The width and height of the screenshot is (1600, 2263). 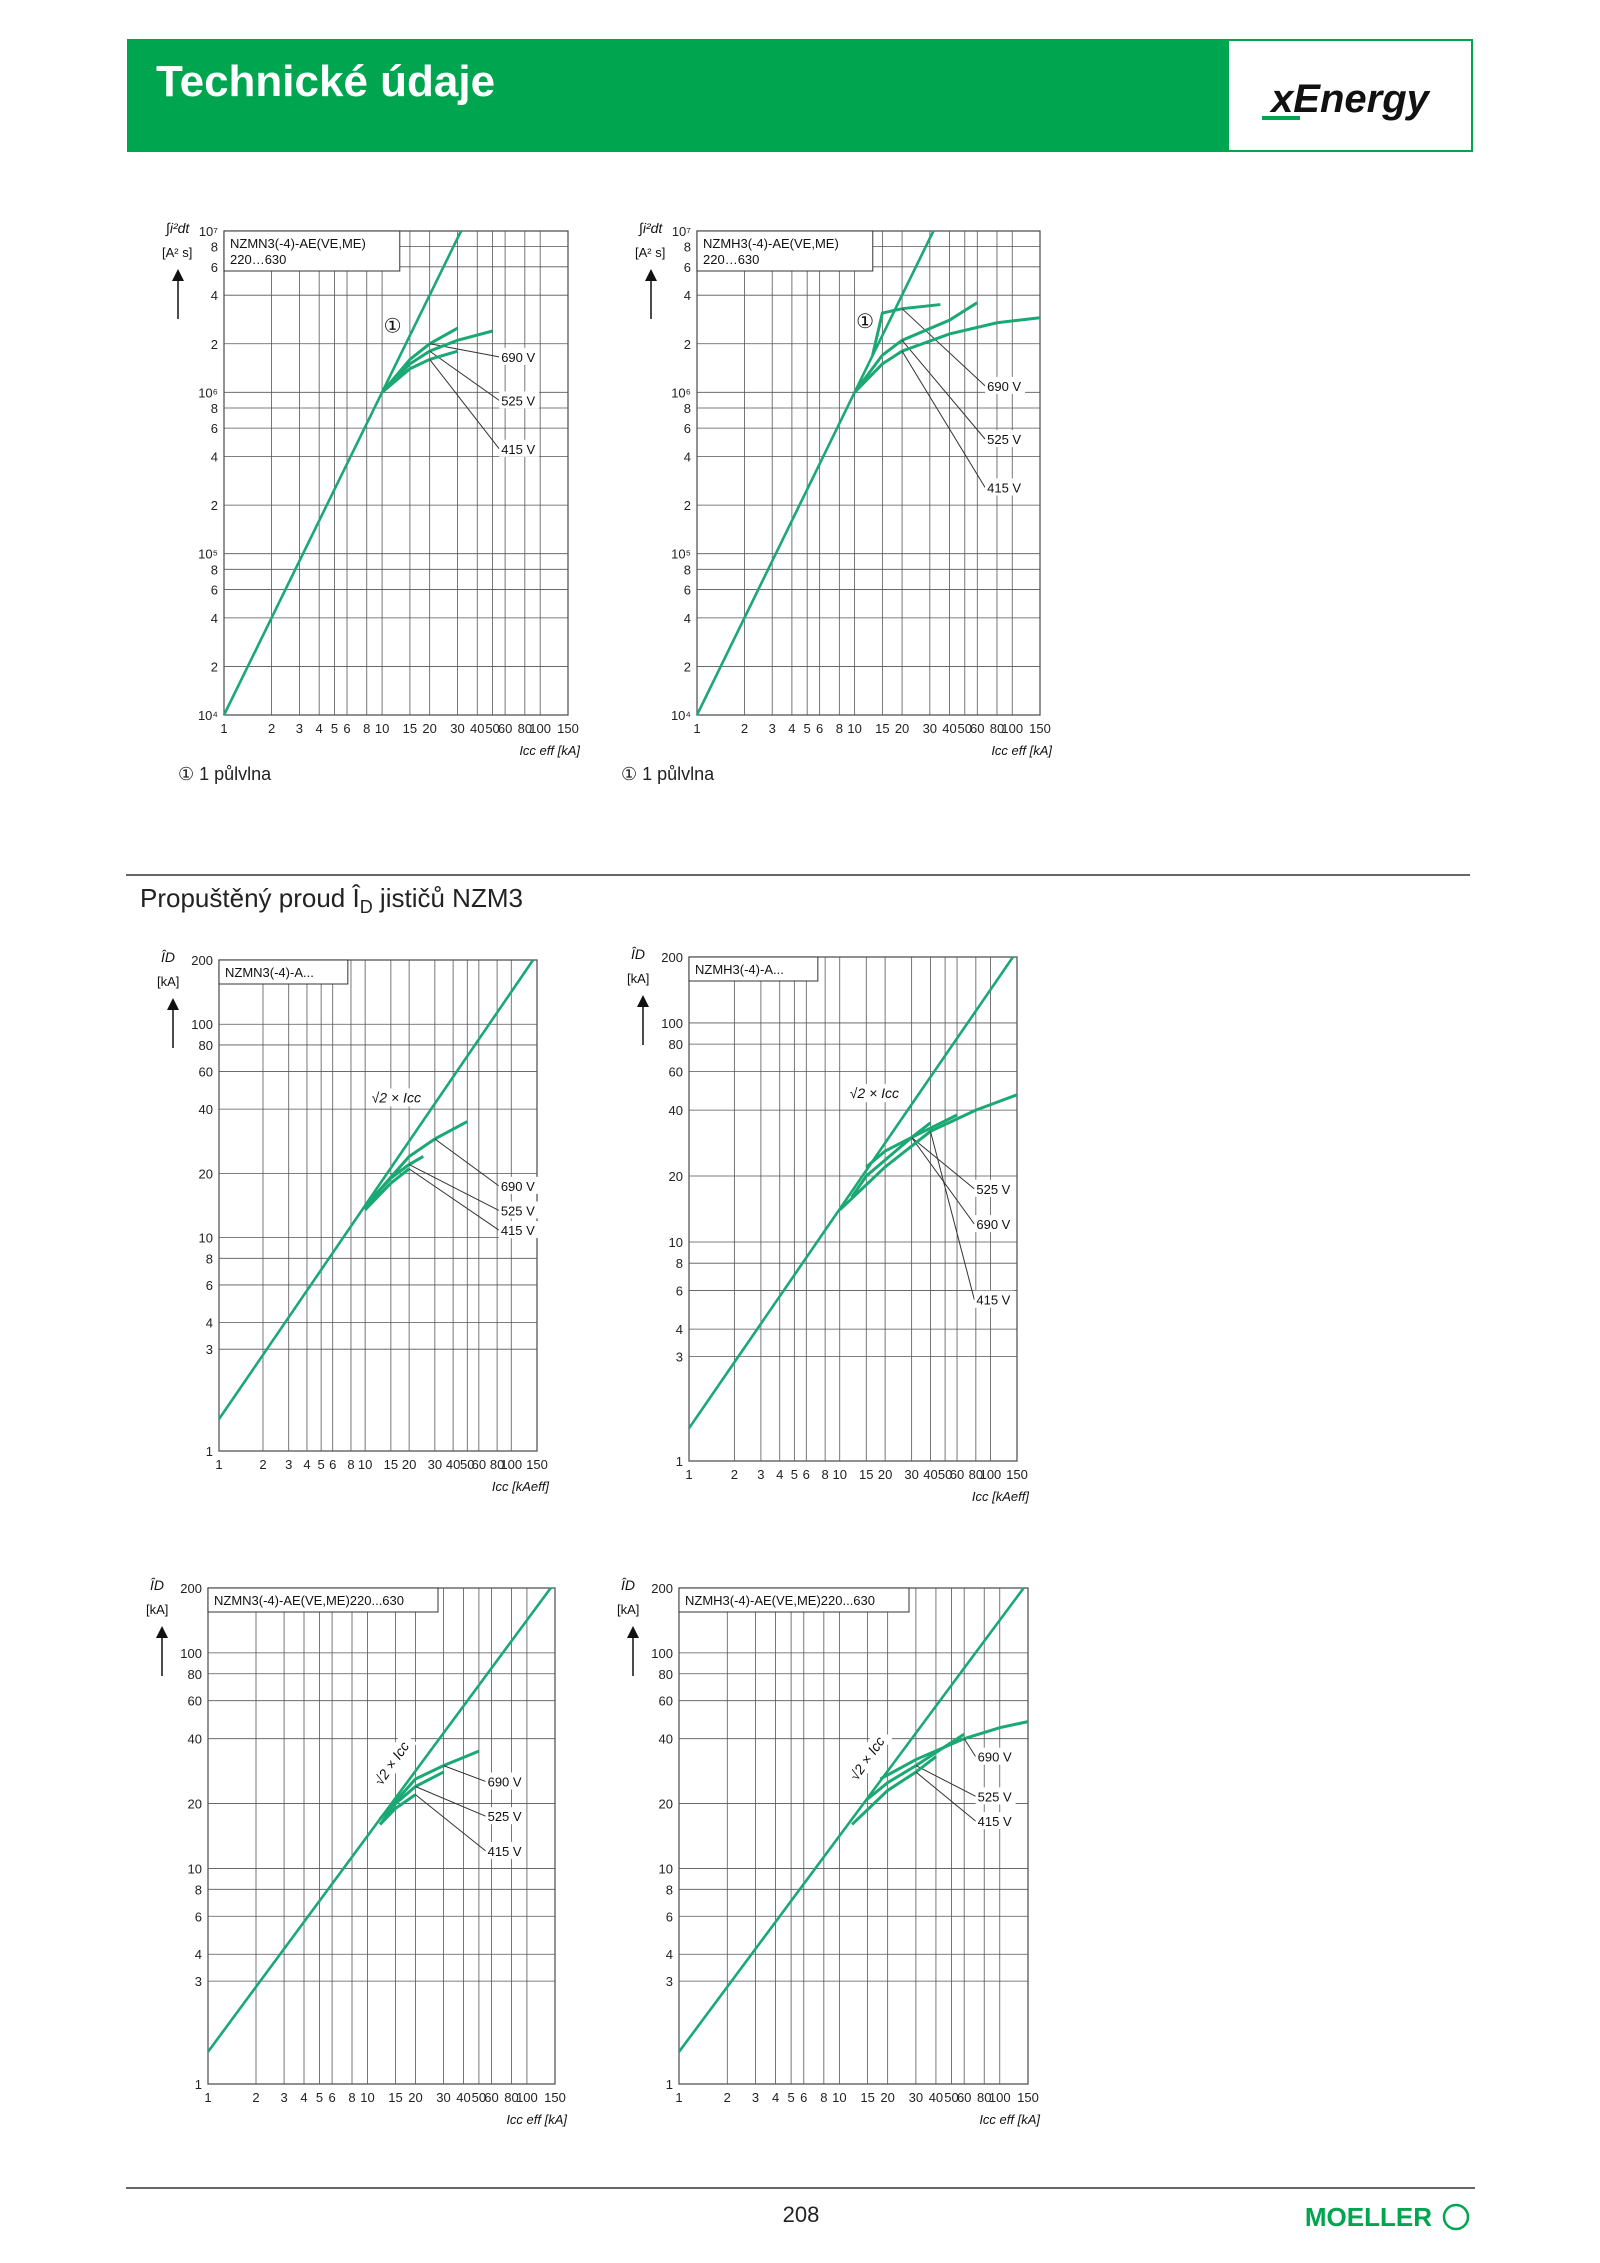 I want to click on y-axis-label: ÎD, so click(x=628, y=1585).